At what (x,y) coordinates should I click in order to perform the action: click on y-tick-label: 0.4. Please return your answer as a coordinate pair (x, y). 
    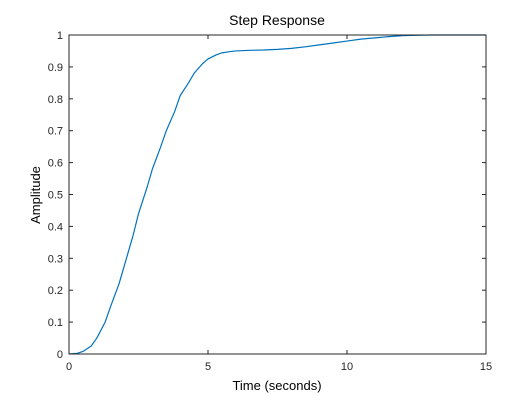
    Looking at the image, I should click on (55, 227).